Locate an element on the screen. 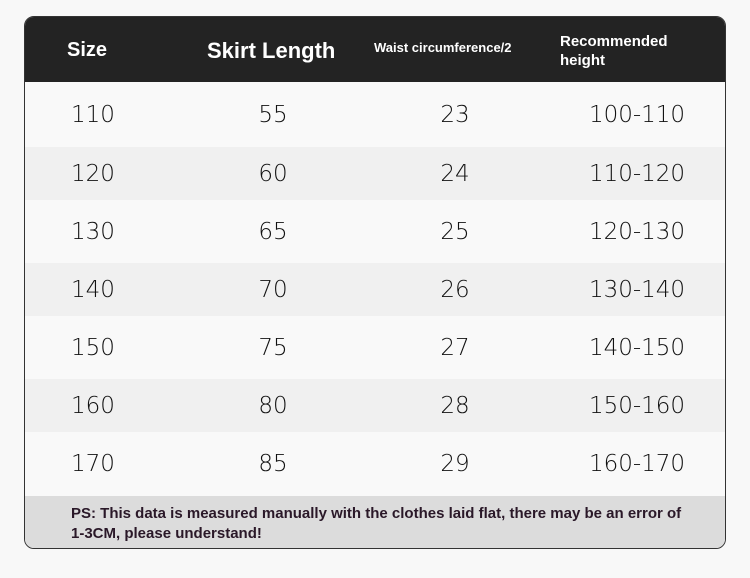 The width and height of the screenshot is (750, 578). cell-size: 140 is located at coordinates (93, 289).